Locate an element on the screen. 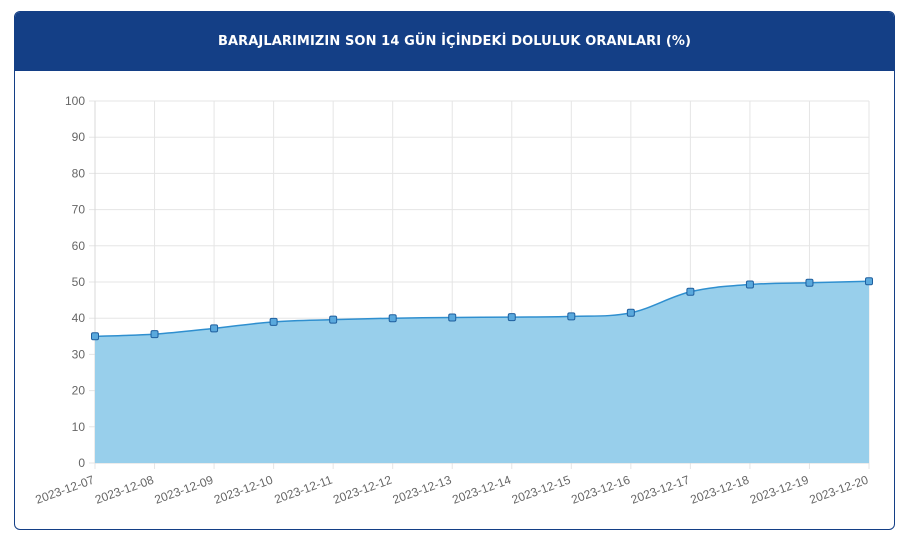 The width and height of the screenshot is (909, 542). x-tick-label: 2023-12-19 is located at coordinates (779, 490).